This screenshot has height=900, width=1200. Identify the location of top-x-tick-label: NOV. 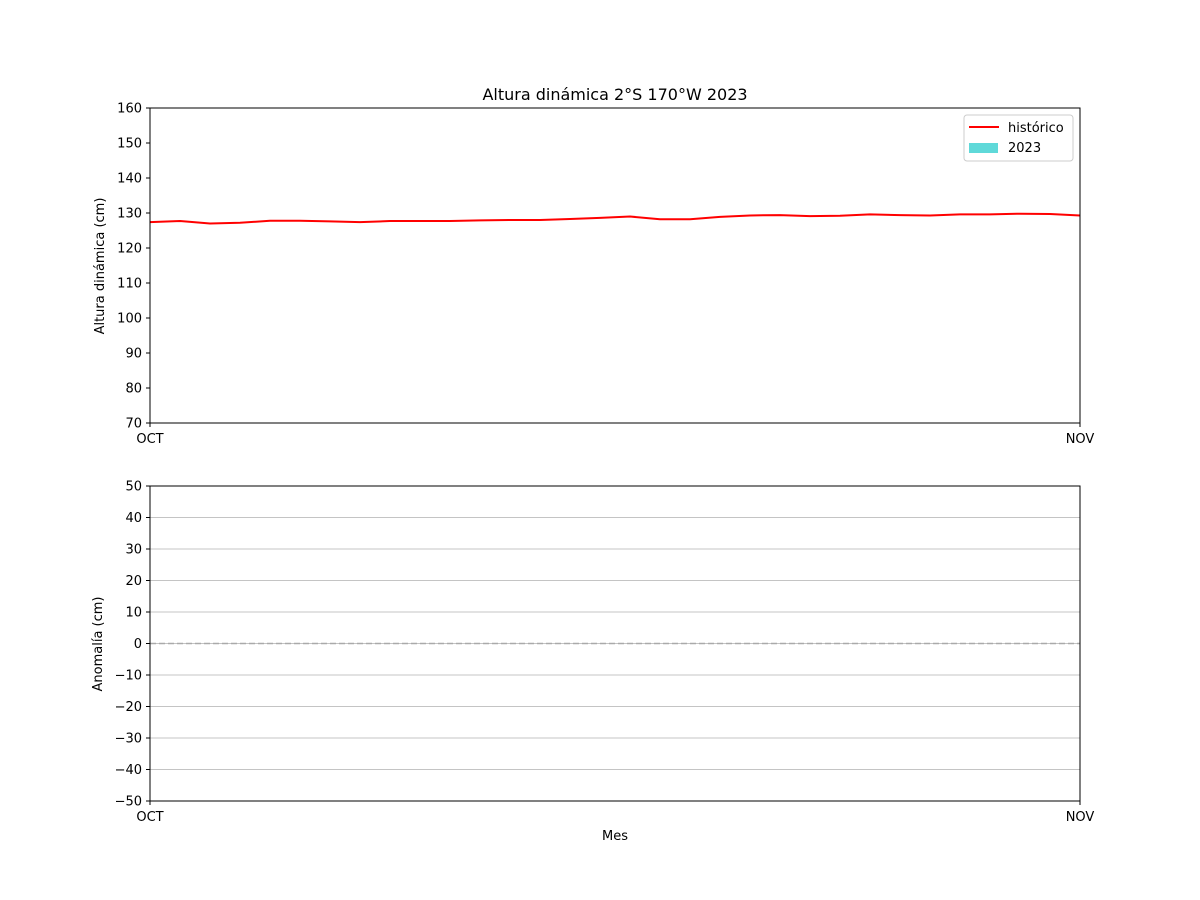
(1080, 439).